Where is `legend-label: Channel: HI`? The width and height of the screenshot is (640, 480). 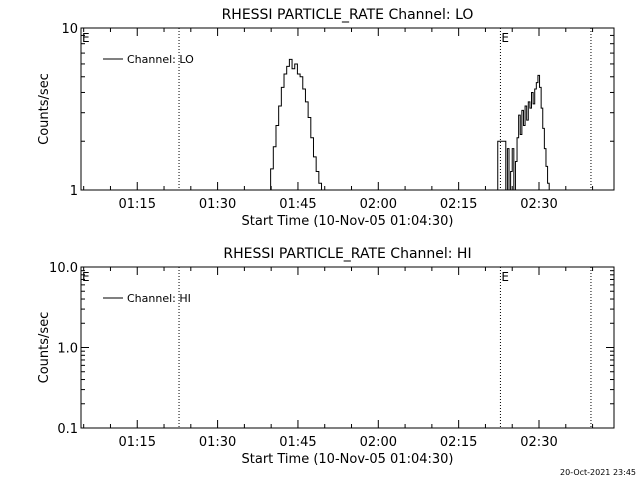 legend-label: Channel: HI is located at coordinates (159, 298).